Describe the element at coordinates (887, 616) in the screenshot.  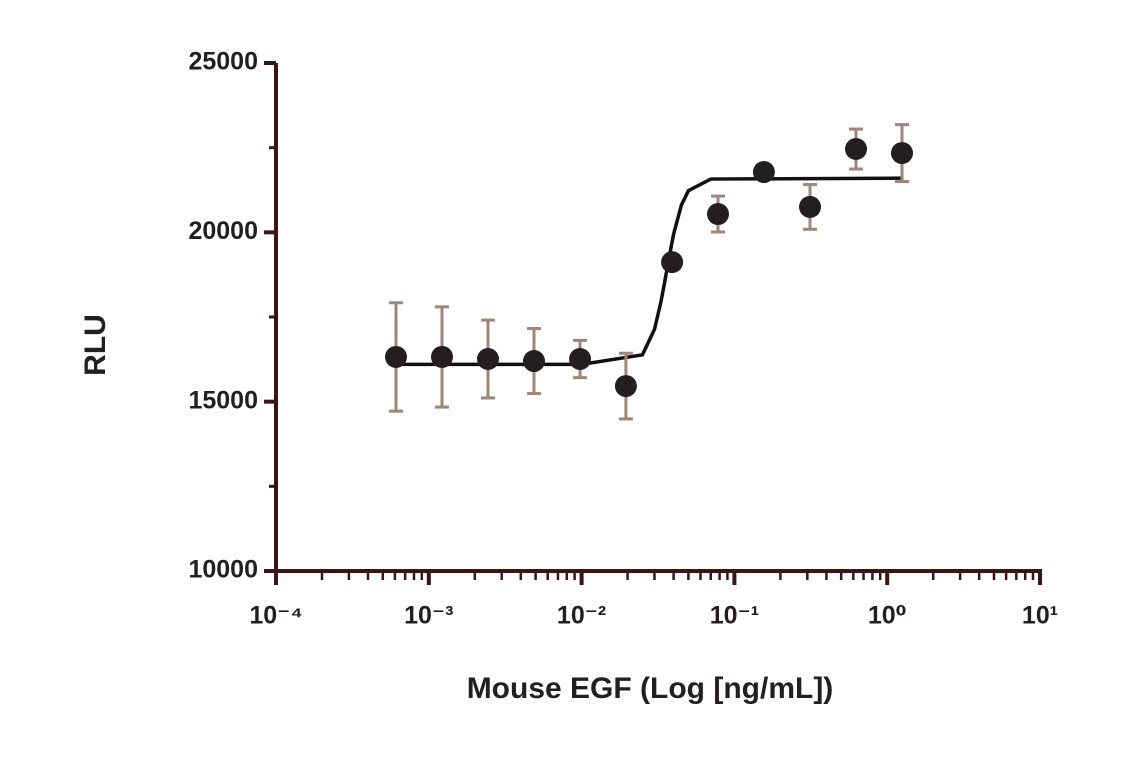
I see `x-tick-label: 10⁰` at that location.